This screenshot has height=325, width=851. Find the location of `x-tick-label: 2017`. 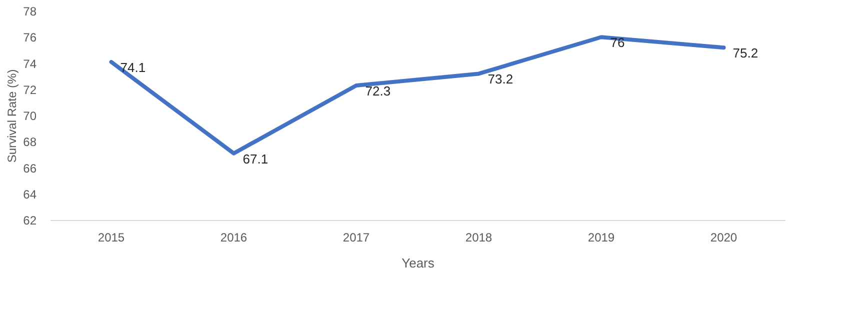

x-tick-label: 2017 is located at coordinates (356, 237).